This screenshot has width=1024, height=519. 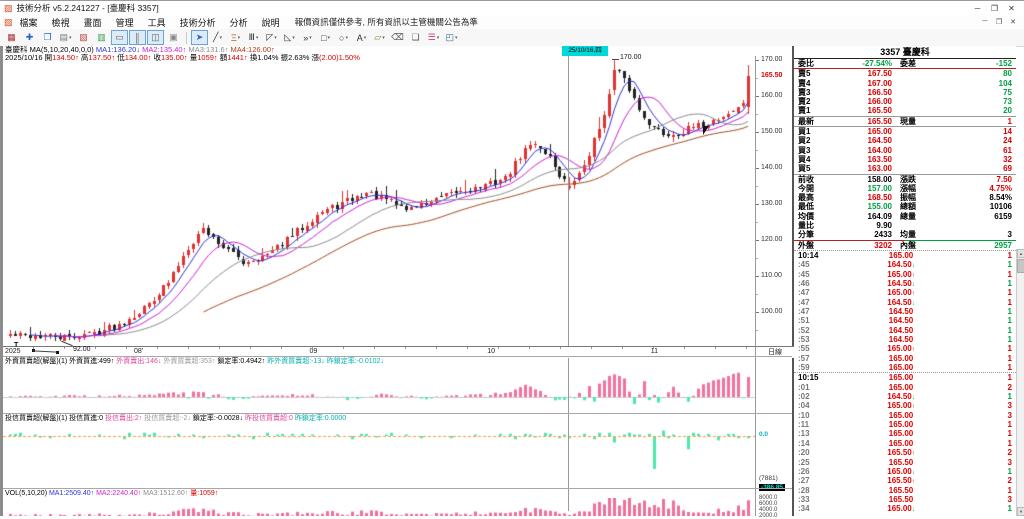 I want to click on chart-style-icon: ▤ ▾, so click(x=65, y=37).